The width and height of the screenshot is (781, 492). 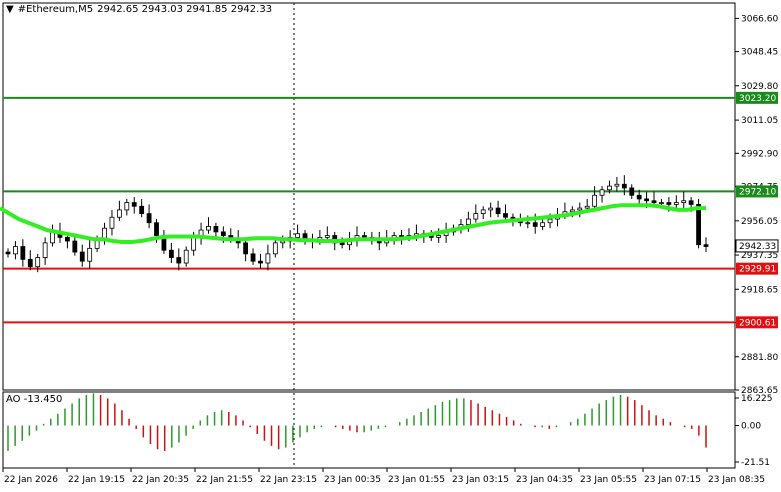 I want to click on current-price-label: 2942.33, so click(x=757, y=247).